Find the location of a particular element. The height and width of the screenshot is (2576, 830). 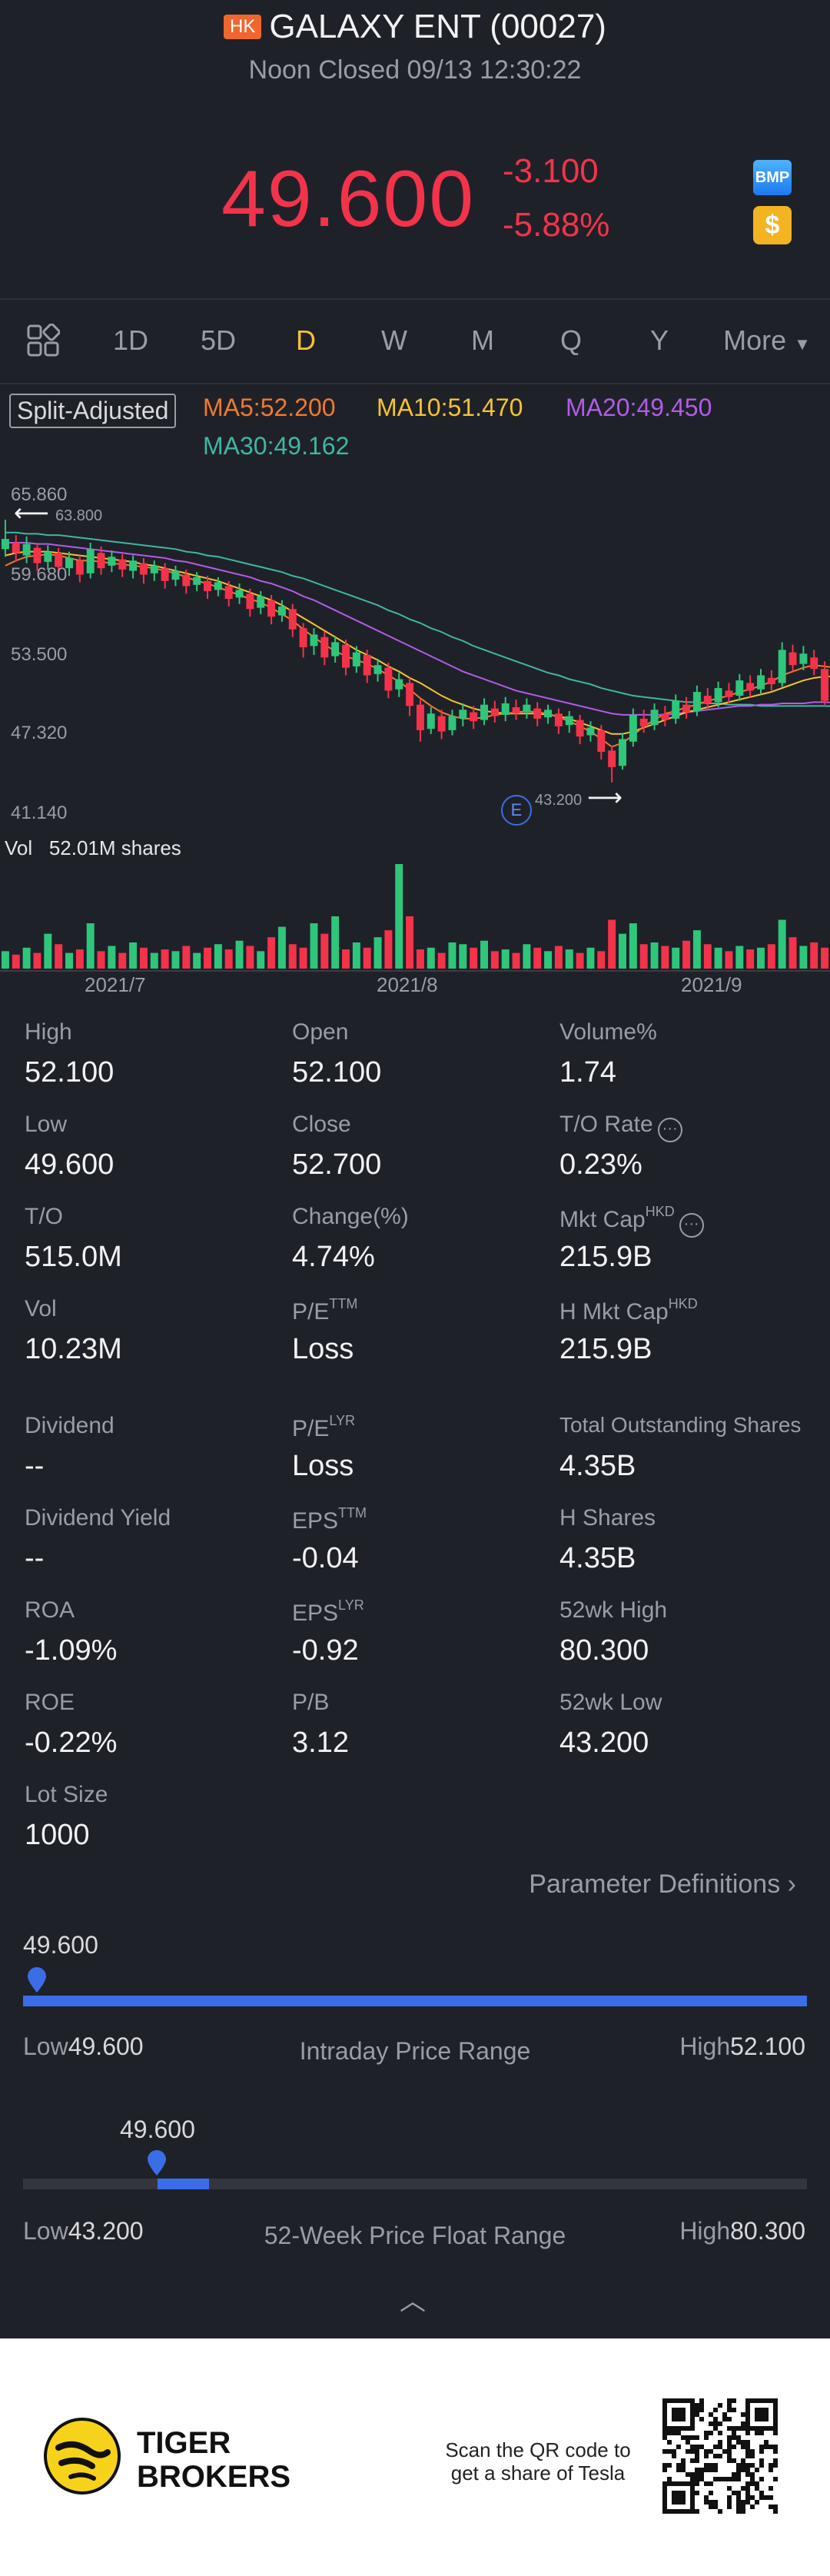

price-change: -3.100 is located at coordinates (551, 171).